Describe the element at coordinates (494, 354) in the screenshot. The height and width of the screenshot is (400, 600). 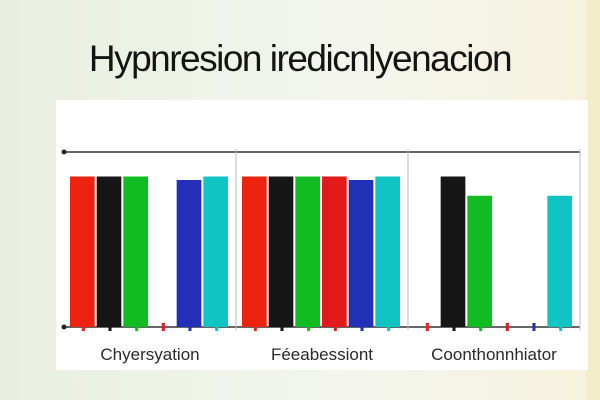
I see `x-tick-label: Coonthonnhiator` at that location.